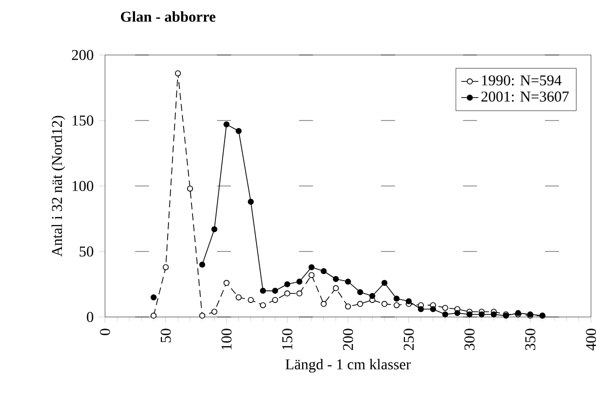  What do you see at coordinates (165, 335) in the screenshot?
I see `x-tick-label: 50` at bounding box center [165, 335].